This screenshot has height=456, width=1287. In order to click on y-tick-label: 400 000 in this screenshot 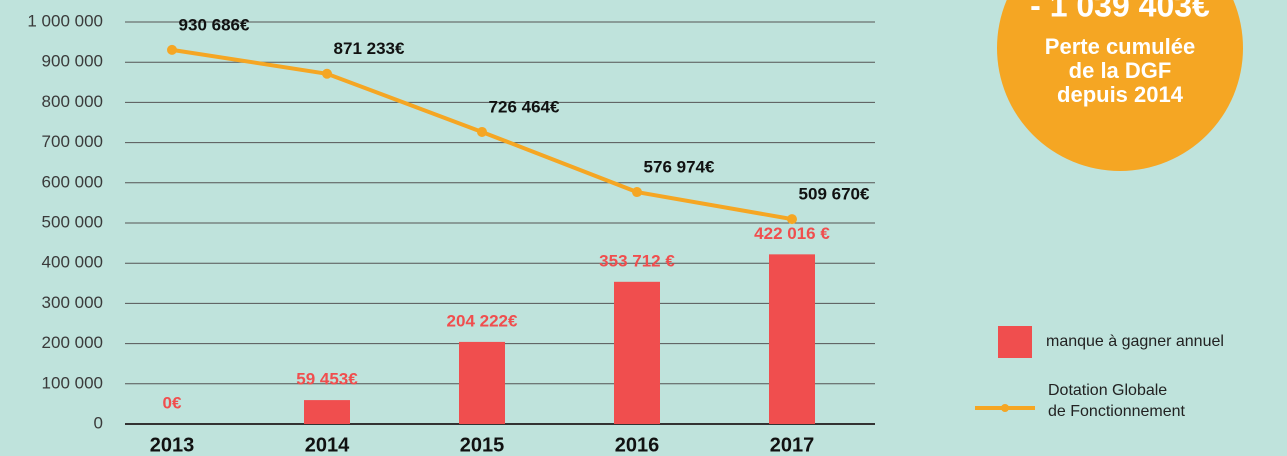, I will do `click(72, 262)`.